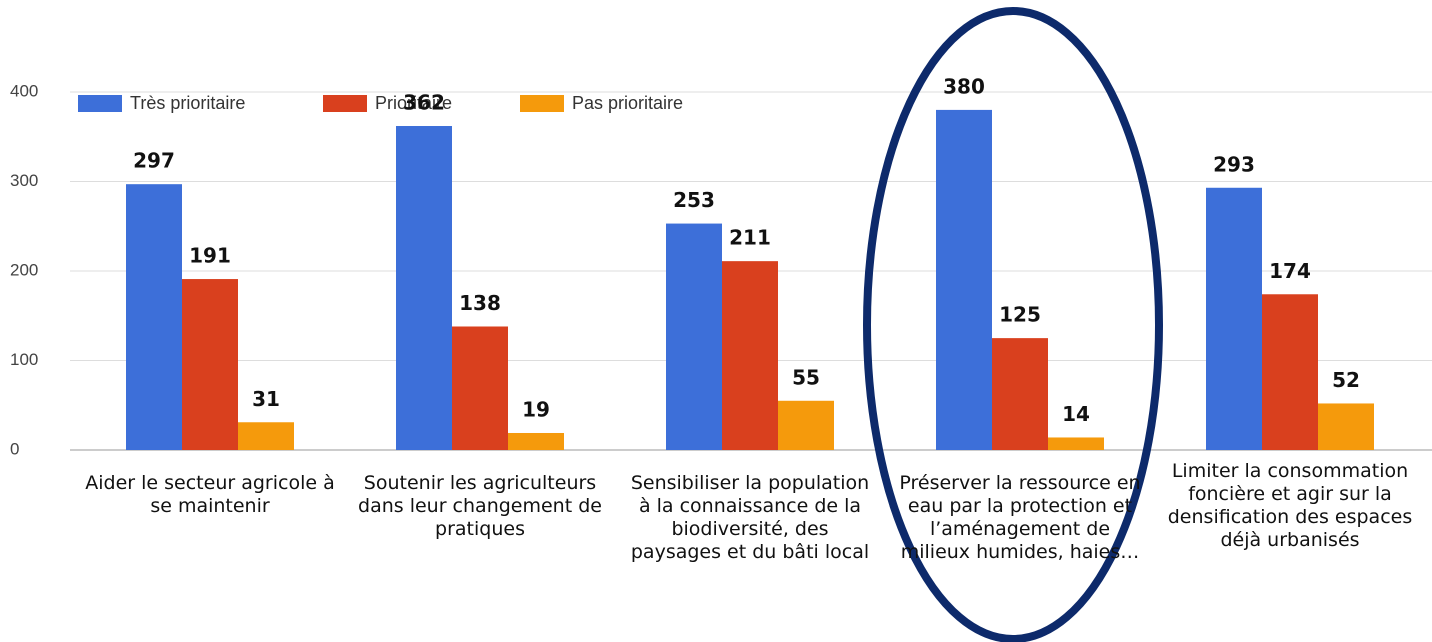  I want to click on data-label: 297, so click(154, 161).